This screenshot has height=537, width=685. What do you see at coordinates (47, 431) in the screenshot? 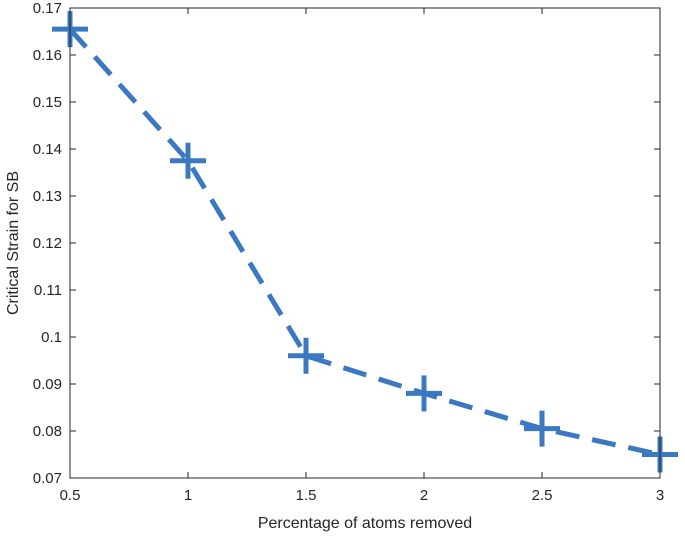
I see `y-tick-label: 0.08` at bounding box center [47, 431].